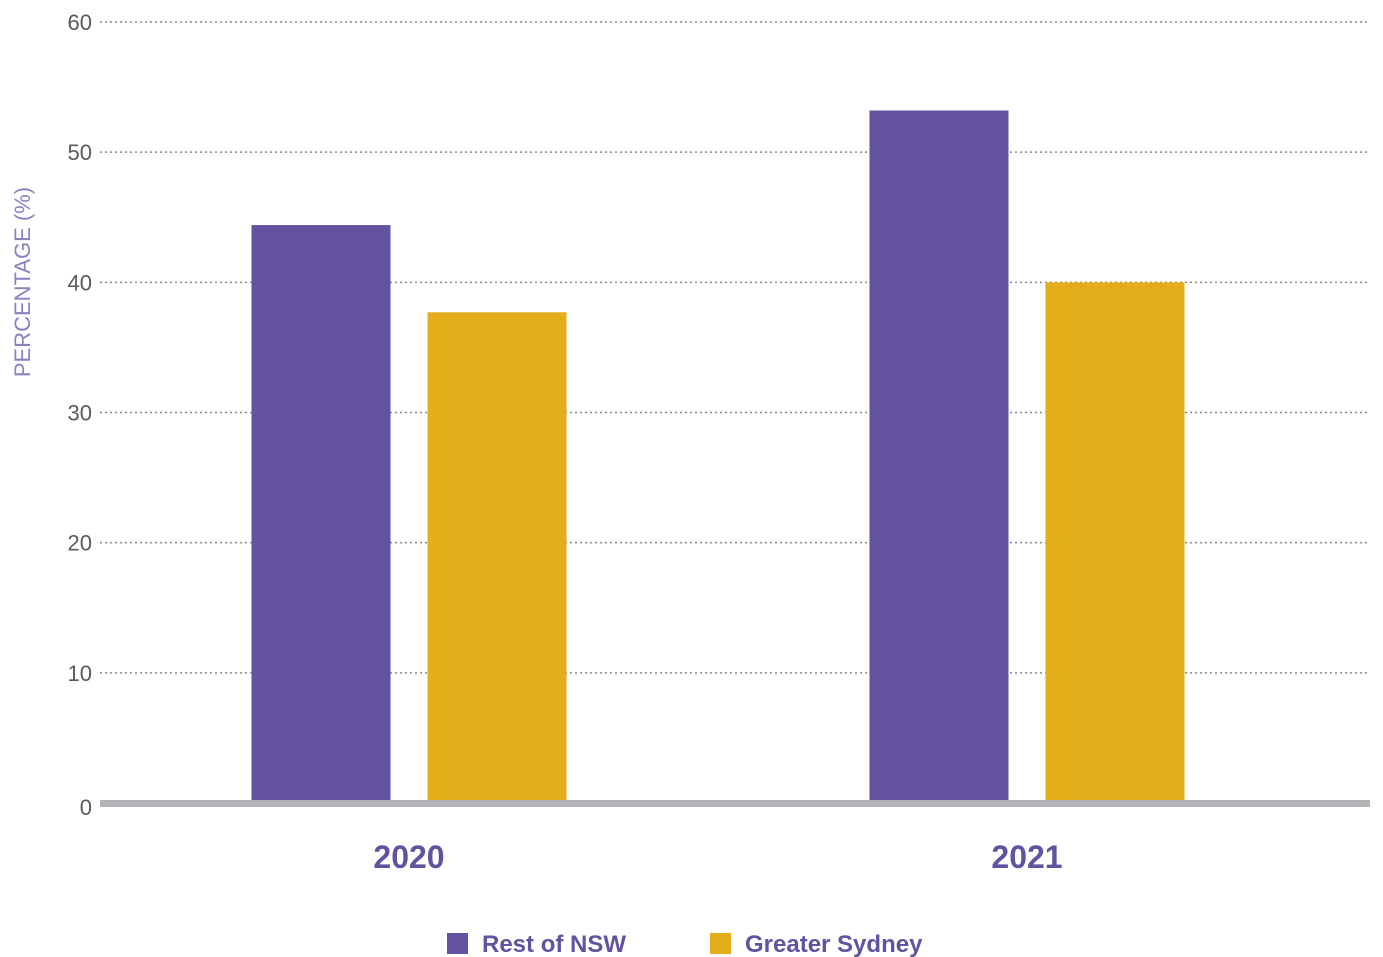  What do you see at coordinates (80, 22) in the screenshot?
I see `y-tick-label: 60` at bounding box center [80, 22].